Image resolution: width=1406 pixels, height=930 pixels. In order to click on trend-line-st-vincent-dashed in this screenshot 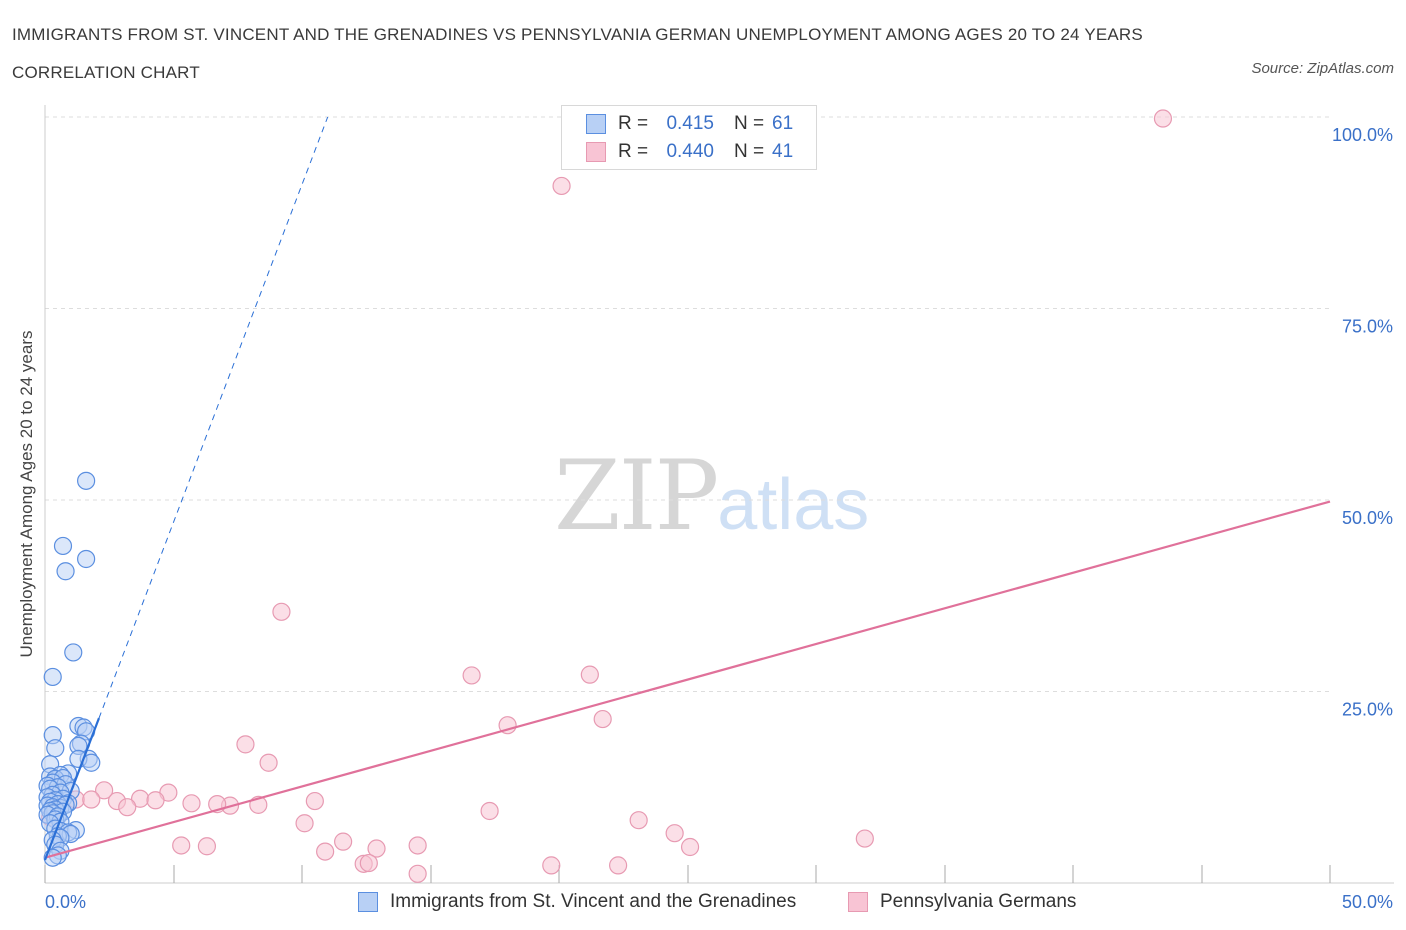, I will do `click(213, 417)`.